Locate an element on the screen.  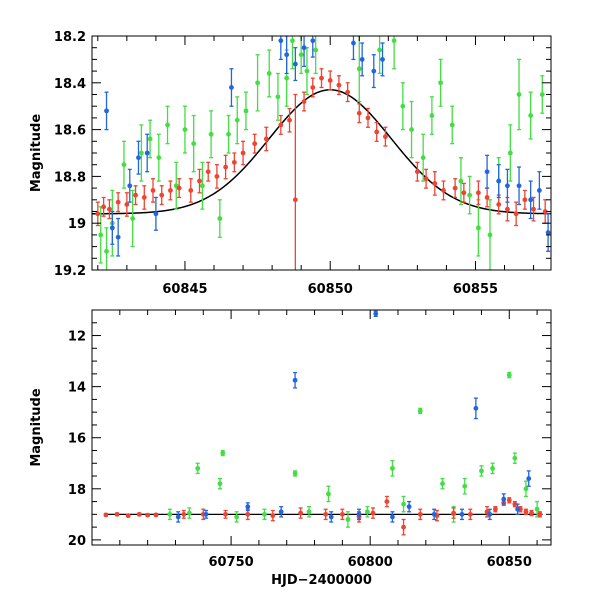
y-axis-title: Magnitude is located at coordinates (36, 427).